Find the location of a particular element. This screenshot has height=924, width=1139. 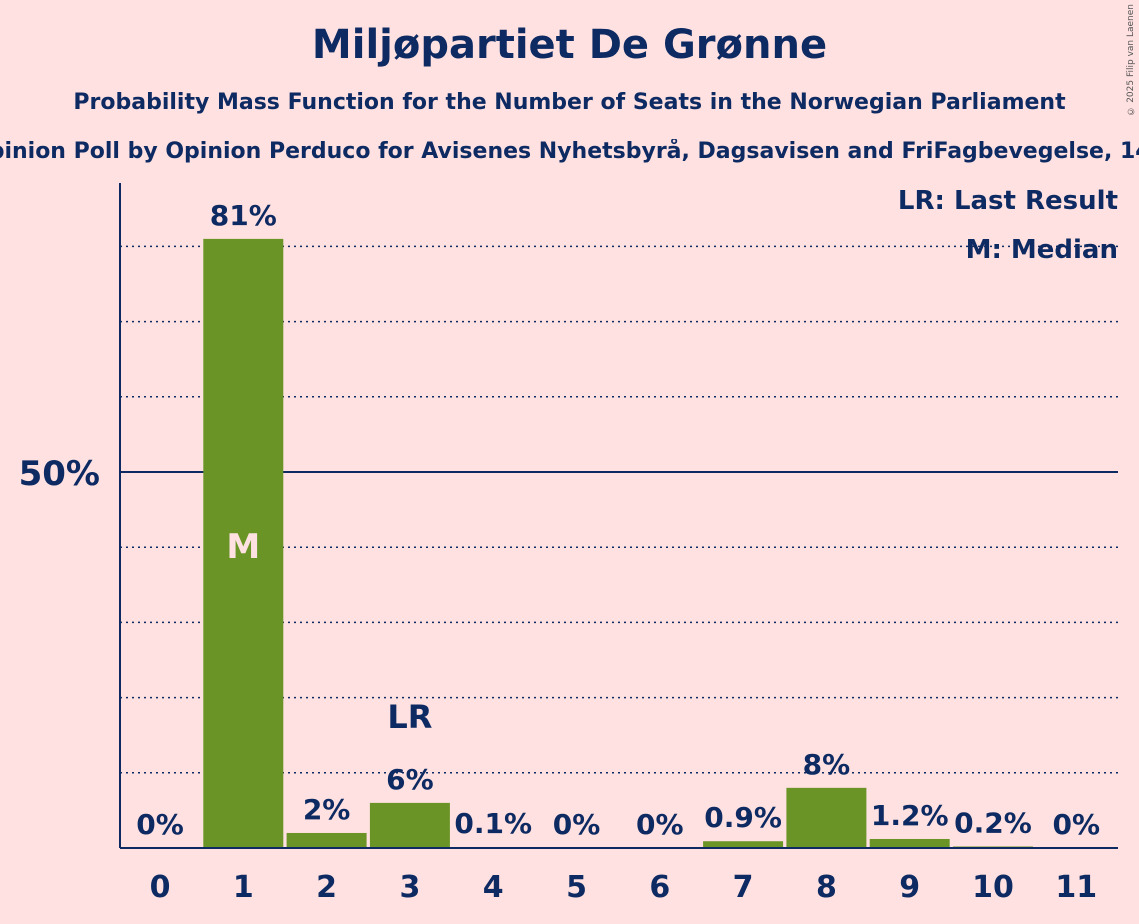

x-tick-label-1: 1 is located at coordinates (243, 887).